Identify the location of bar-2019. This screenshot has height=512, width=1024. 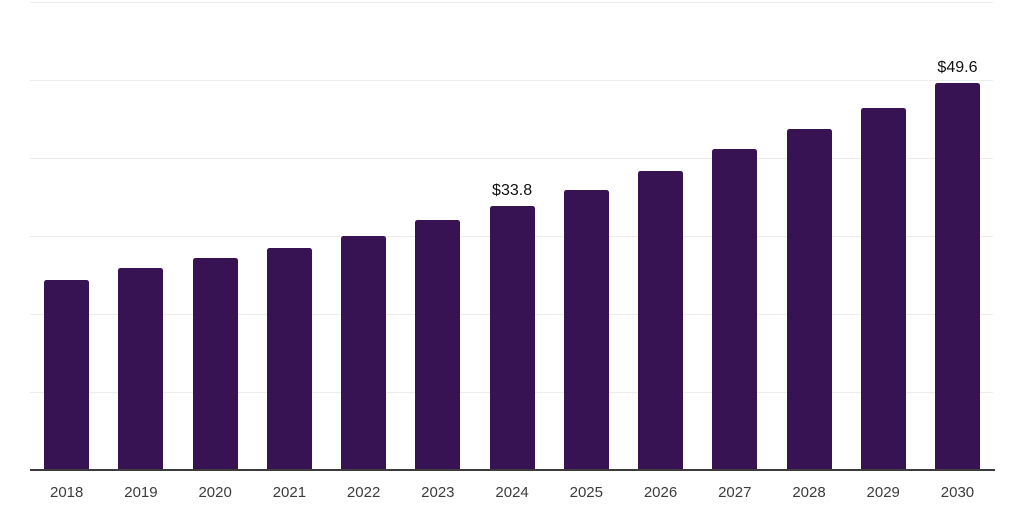
(141, 368).